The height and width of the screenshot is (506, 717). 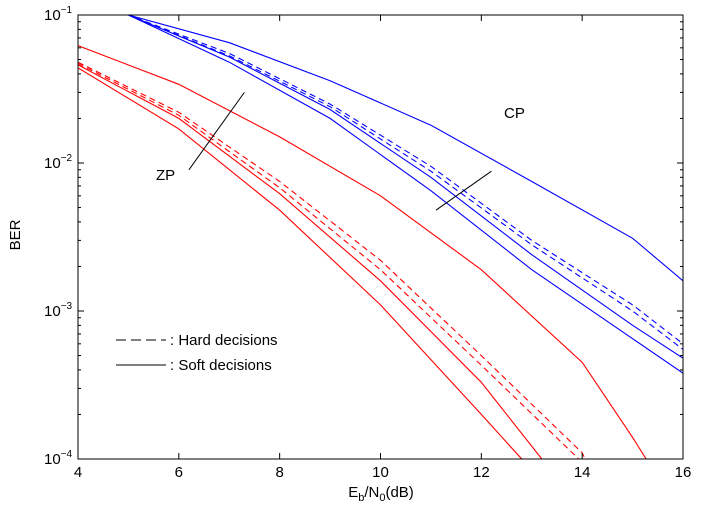 What do you see at coordinates (514, 113) in the screenshot?
I see `cp-annotation-label: CP` at bounding box center [514, 113].